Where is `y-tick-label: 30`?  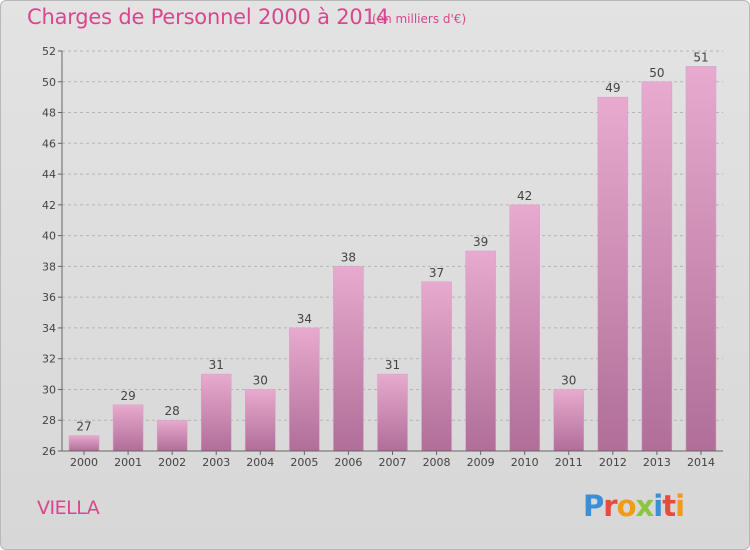 y-tick-label: 30 is located at coordinates (49, 389).